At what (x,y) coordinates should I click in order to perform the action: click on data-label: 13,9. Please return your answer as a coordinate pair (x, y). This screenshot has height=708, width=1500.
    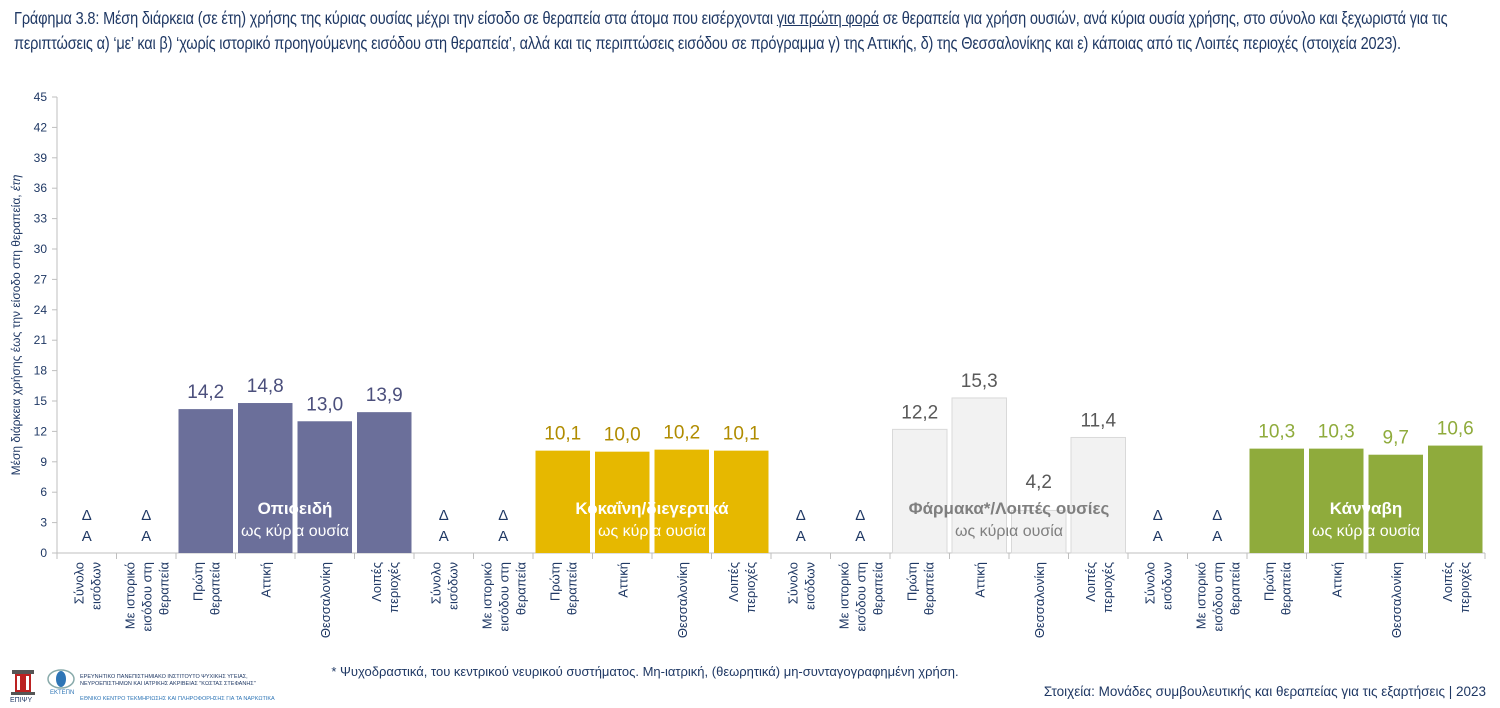
    Looking at the image, I should click on (384, 395).